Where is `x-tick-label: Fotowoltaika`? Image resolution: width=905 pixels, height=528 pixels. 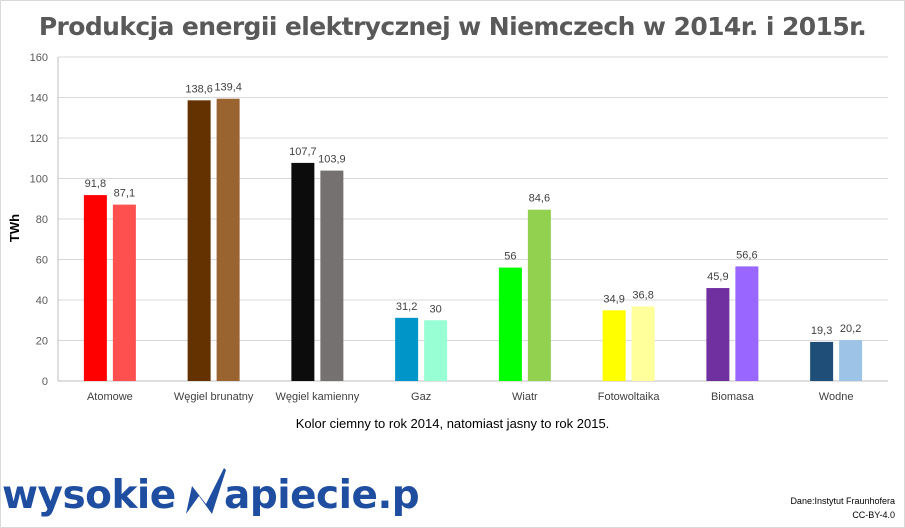 x-tick-label: Fotowoltaika is located at coordinates (629, 397).